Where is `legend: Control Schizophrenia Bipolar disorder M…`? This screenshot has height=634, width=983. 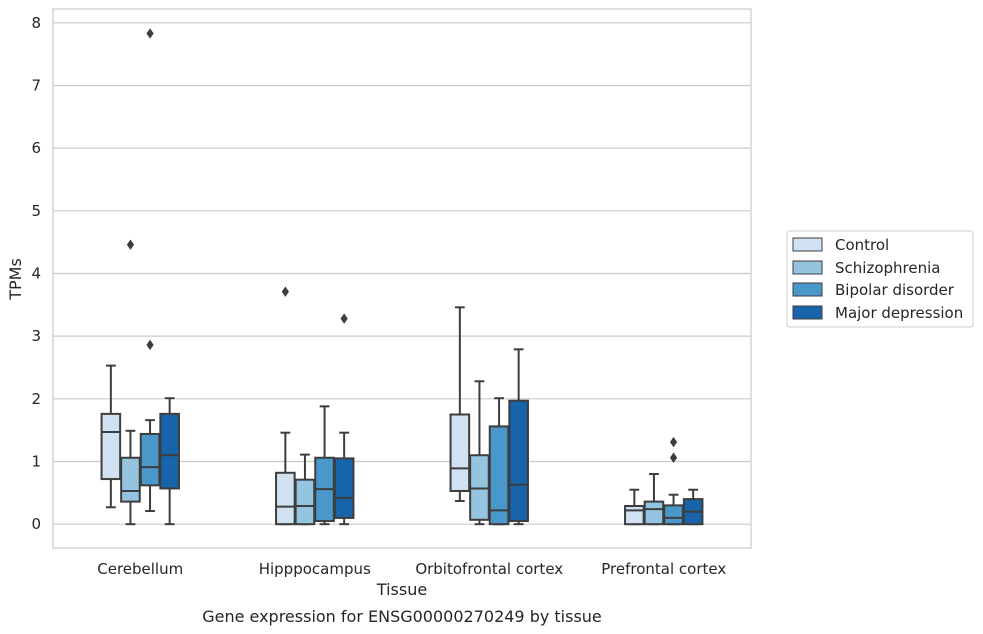
legend: Control Schizophrenia Bipolar disorder M… is located at coordinates (880, 279).